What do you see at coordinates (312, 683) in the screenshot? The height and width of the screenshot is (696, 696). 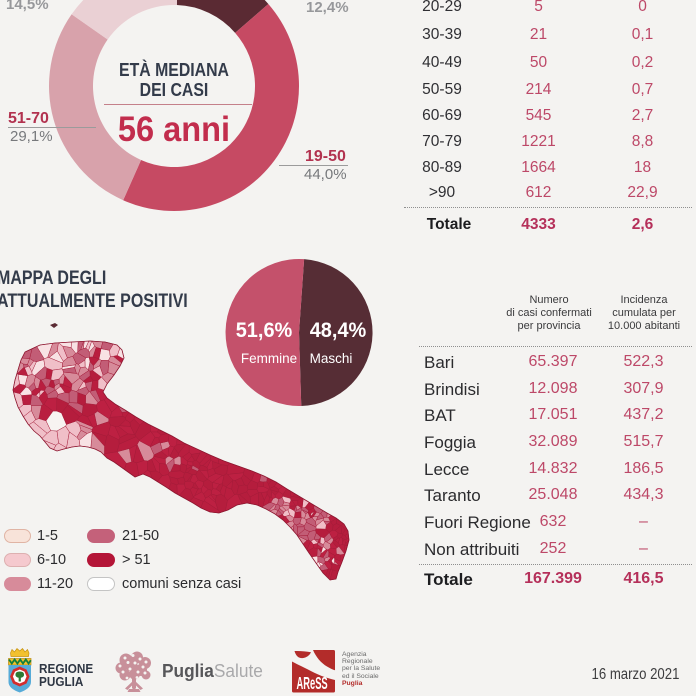 I see `svg-text: AReSS` at bounding box center [312, 683].